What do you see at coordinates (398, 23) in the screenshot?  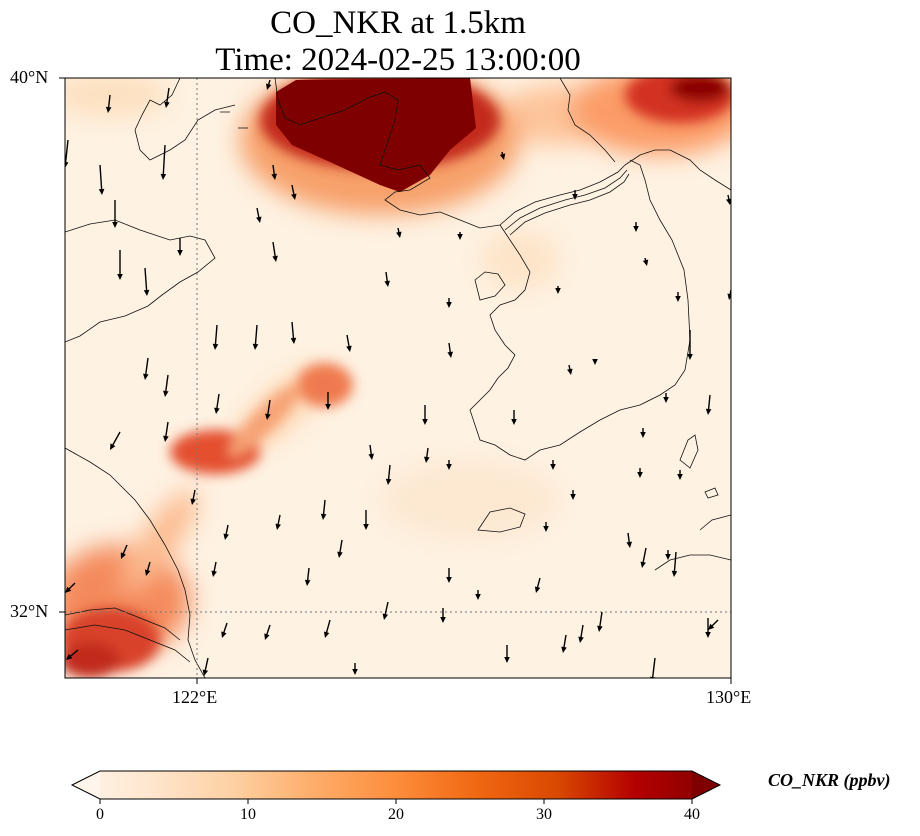 I see `map-title: CO_NKR at 1.5km` at bounding box center [398, 23].